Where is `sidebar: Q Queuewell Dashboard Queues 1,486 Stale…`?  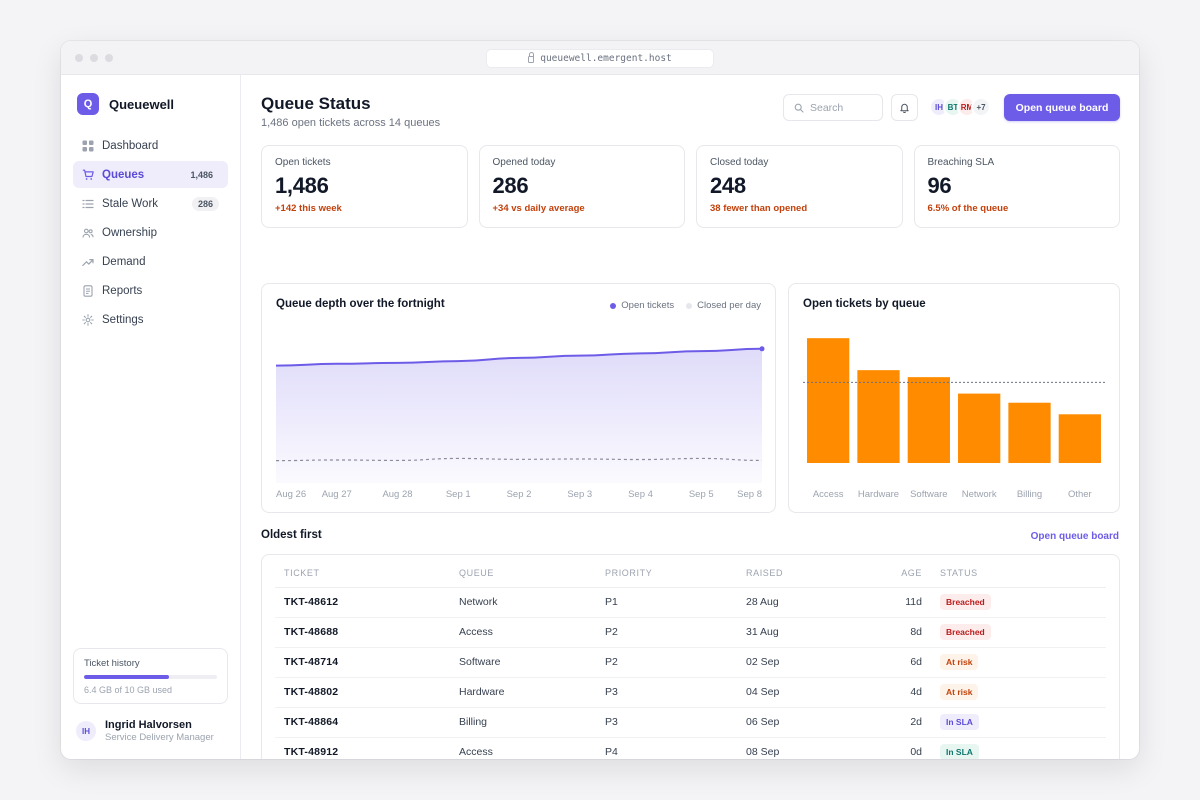
sidebar: Q Queuewell Dashboard Queues 1,486 Stale… is located at coordinates (151, 417).